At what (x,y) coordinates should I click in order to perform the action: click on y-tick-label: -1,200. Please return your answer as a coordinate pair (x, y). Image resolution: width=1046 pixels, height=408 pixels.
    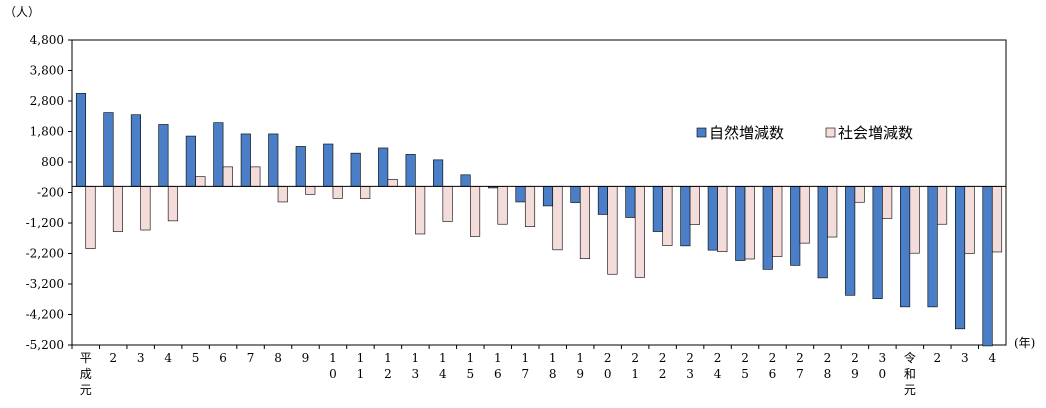
    Looking at the image, I should click on (45, 223).